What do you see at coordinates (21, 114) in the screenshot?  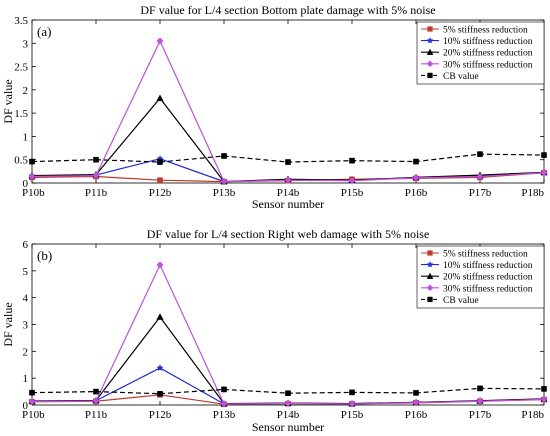 I see `y-tick-label: 1.5` at bounding box center [21, 114].